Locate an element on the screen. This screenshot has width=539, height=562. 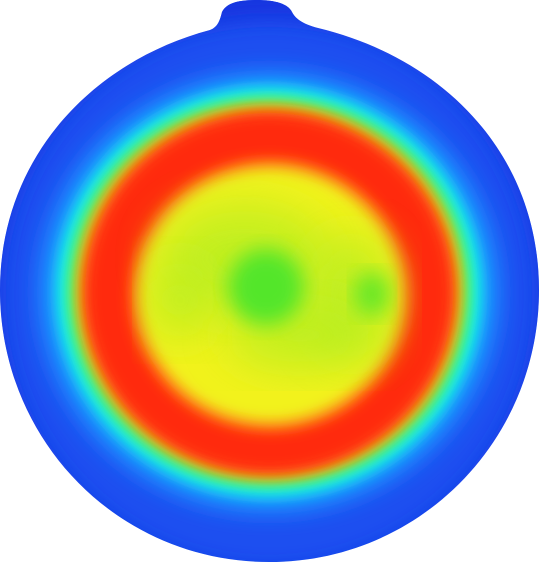
center-green-spot is located at coordinates (266, 287).